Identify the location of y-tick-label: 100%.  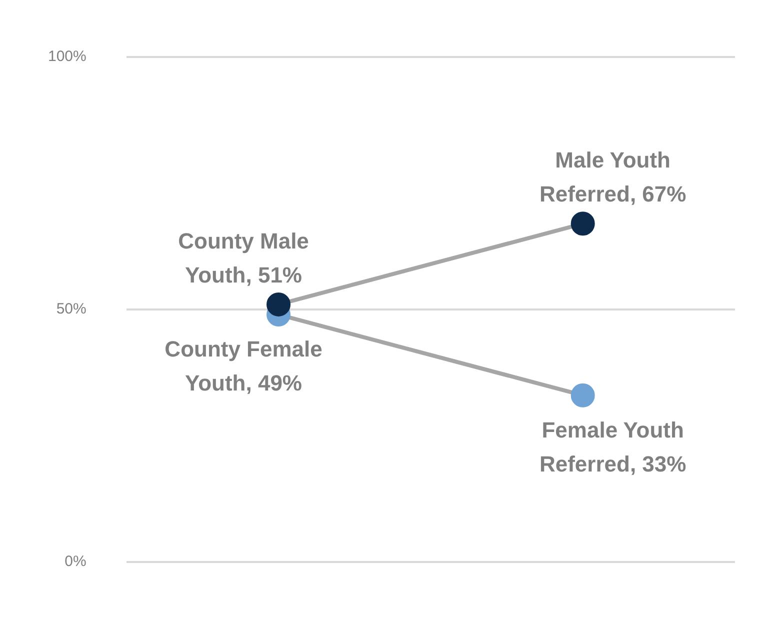
(67, 57).